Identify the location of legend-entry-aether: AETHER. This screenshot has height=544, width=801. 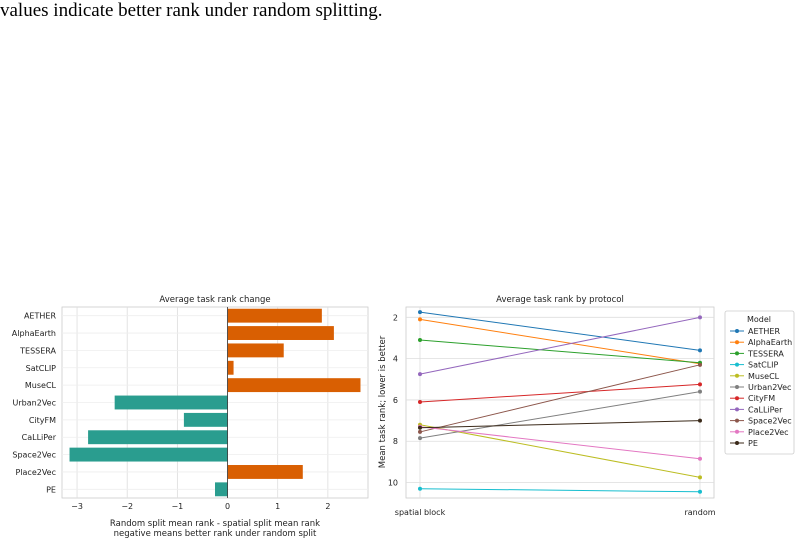
(755, 331).